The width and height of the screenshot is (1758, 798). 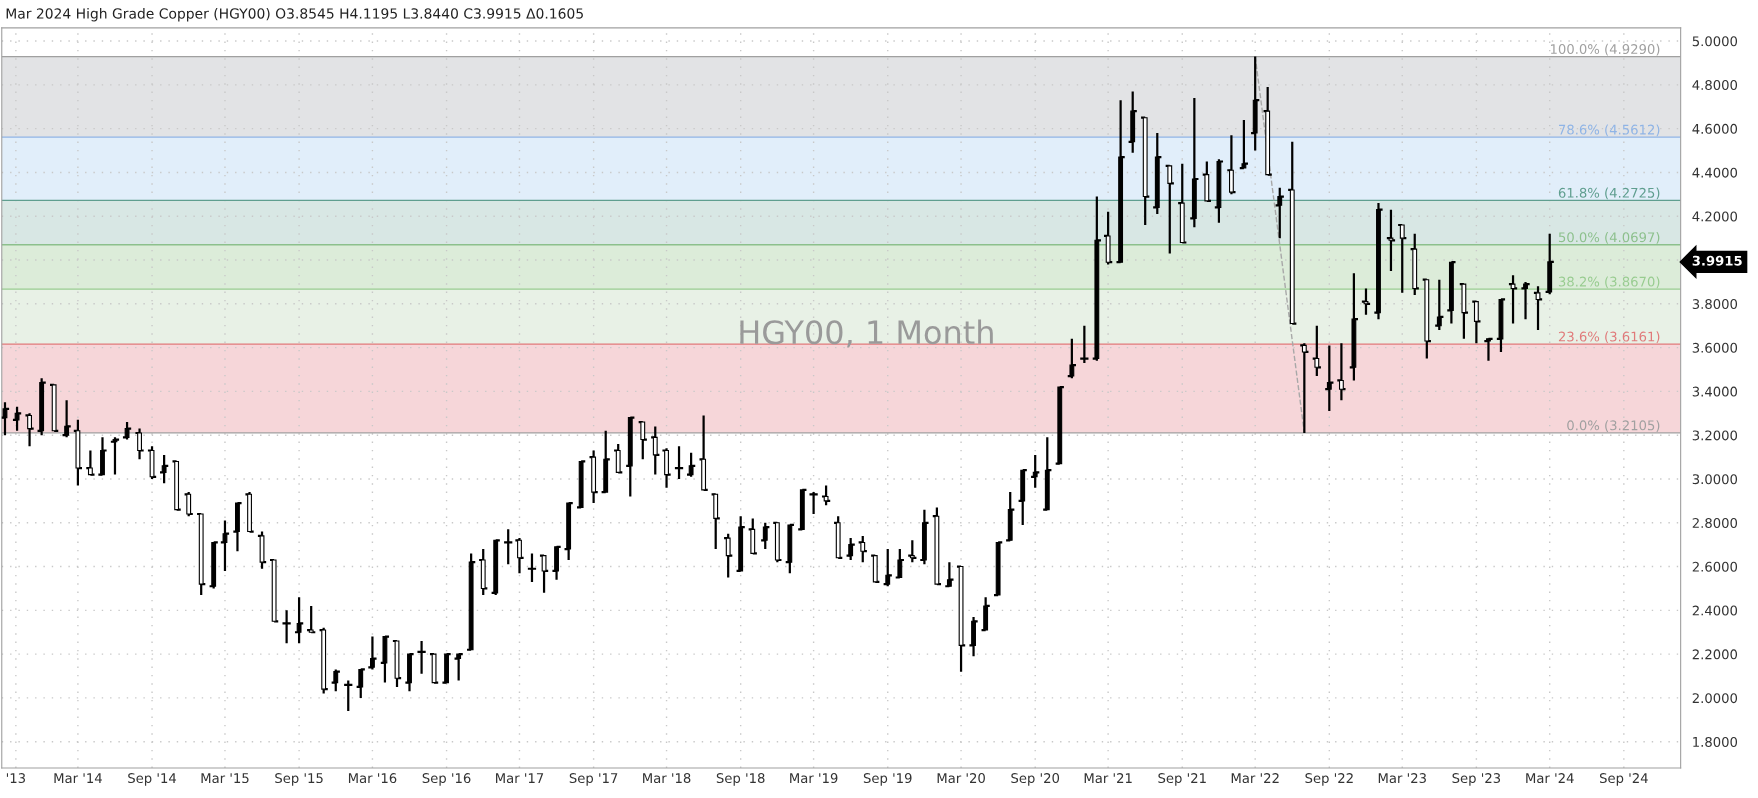 What do you see at coordinates (887, 779) in the screenshot?
I see `x-tick-label: Sep '19` at bounding box center [887, 779].